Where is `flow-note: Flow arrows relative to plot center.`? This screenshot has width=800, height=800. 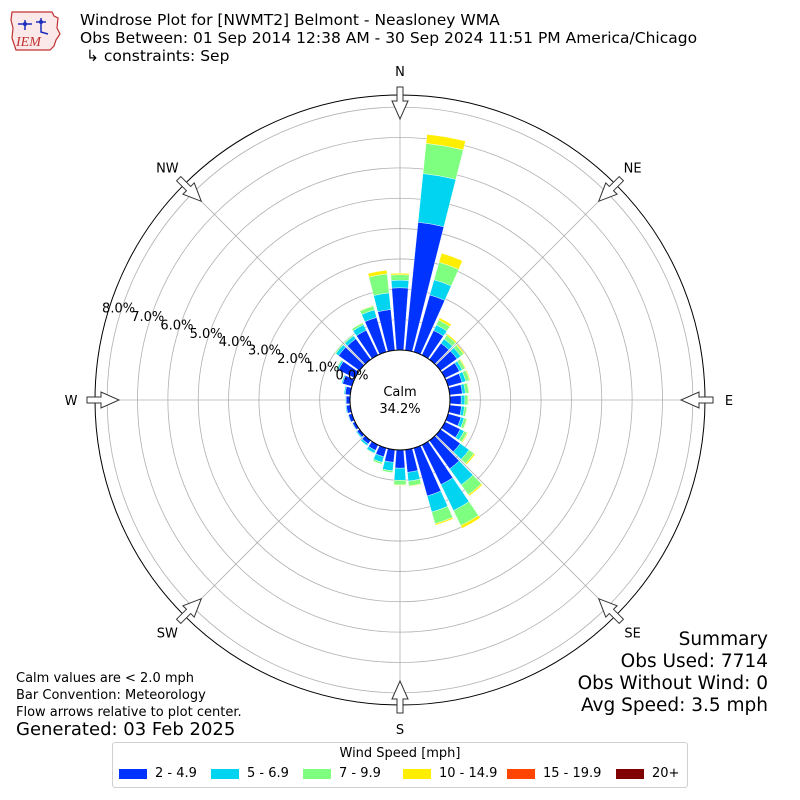 flow-note: Flow arrows relative to plot center. is located at coordinates (129, 712).